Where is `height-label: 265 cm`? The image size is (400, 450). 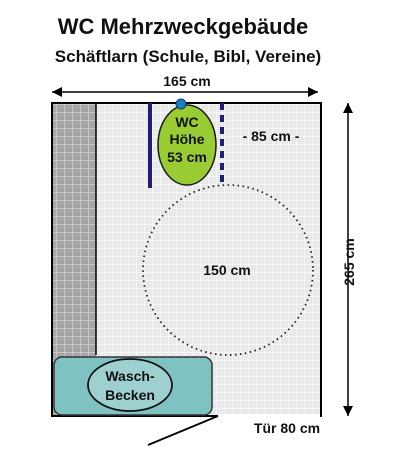 height-label: 265 cm is located at coordinates (349, 261).